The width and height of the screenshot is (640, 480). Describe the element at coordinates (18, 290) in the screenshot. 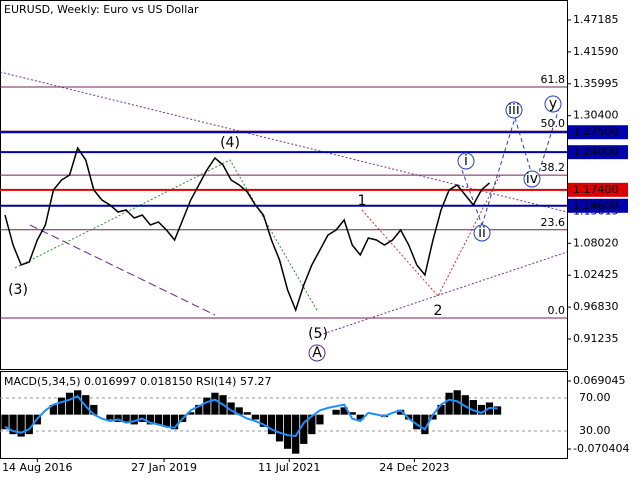

I see `wave-label: (3)` at that location.